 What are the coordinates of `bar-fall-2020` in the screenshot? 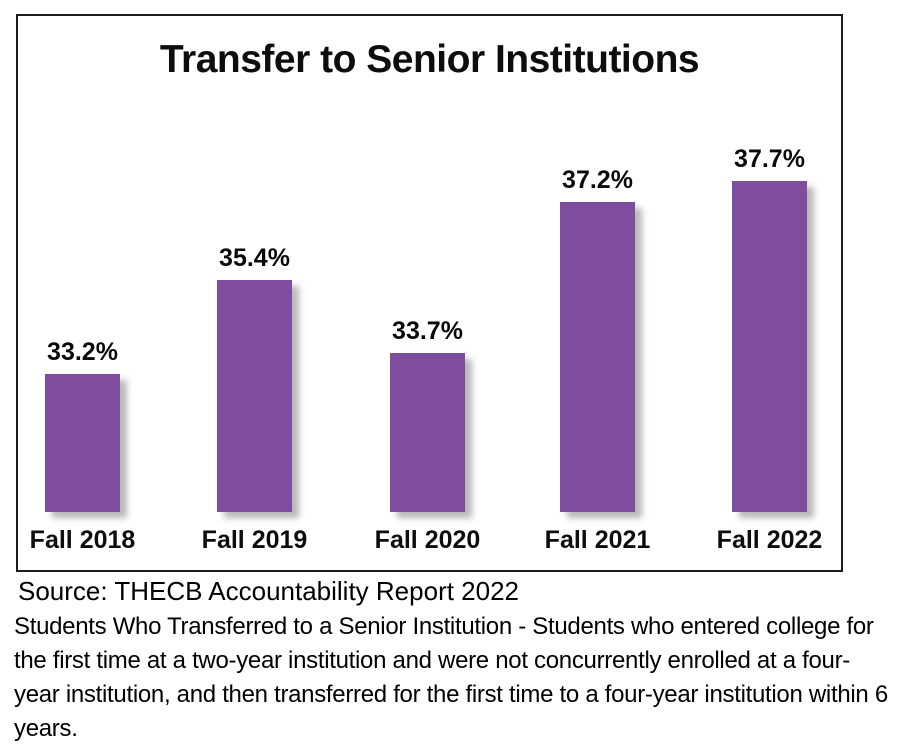 It's located at (427, 432).